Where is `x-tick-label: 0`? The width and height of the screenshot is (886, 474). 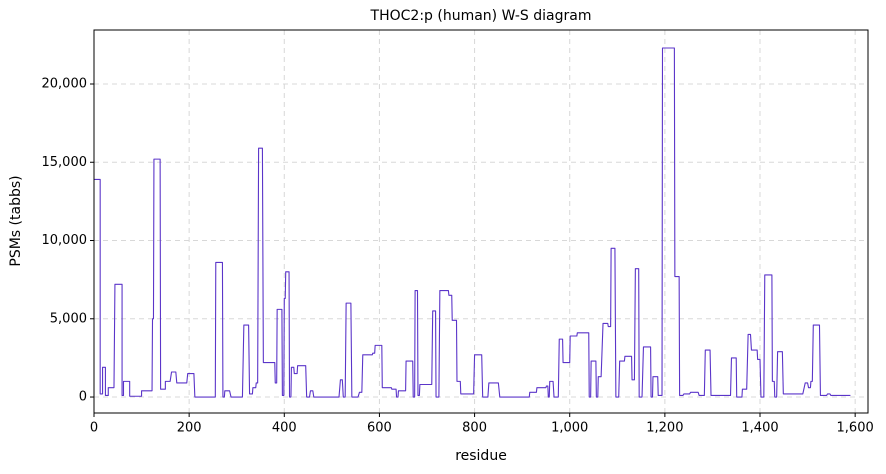 x-tick-label: 0 is located at coordinates (94, 428).